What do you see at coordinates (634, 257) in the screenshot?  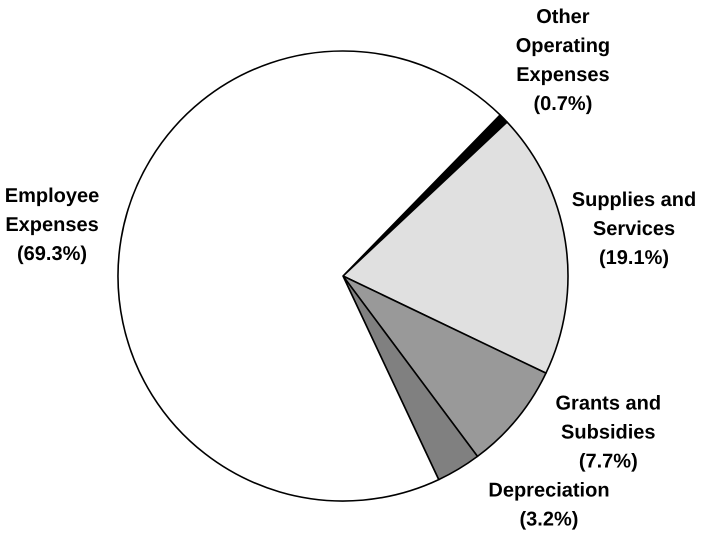 I see `data-label: (19.1%)` at bounding box center [634, 257].